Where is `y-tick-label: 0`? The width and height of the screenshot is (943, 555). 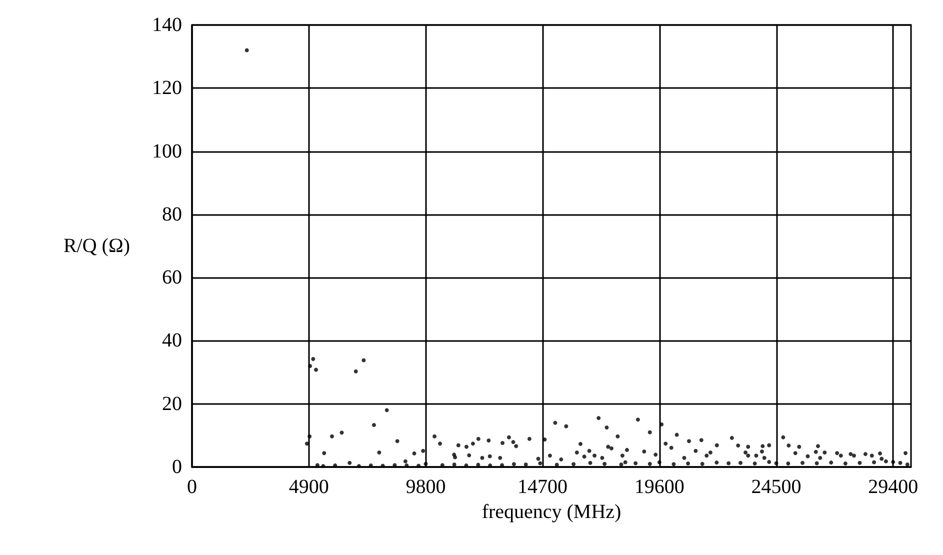
y-tick-label: 0 is located at coordinates (177, 467).